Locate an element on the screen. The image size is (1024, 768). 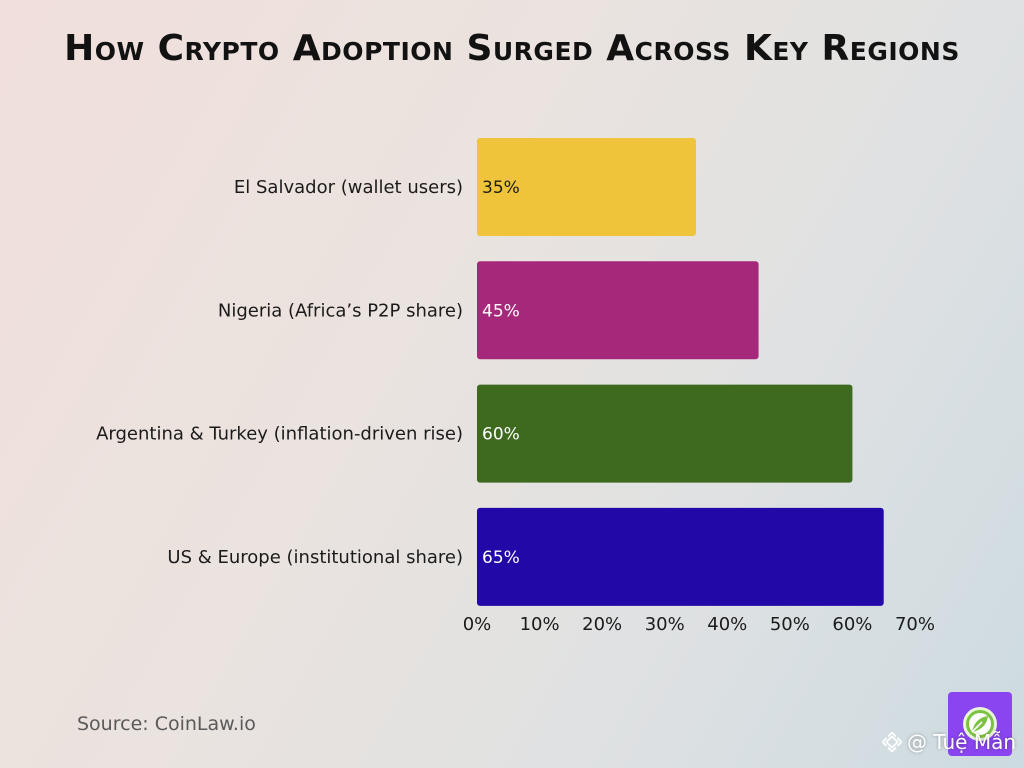
app-logo is located at coordinates (980, 724).